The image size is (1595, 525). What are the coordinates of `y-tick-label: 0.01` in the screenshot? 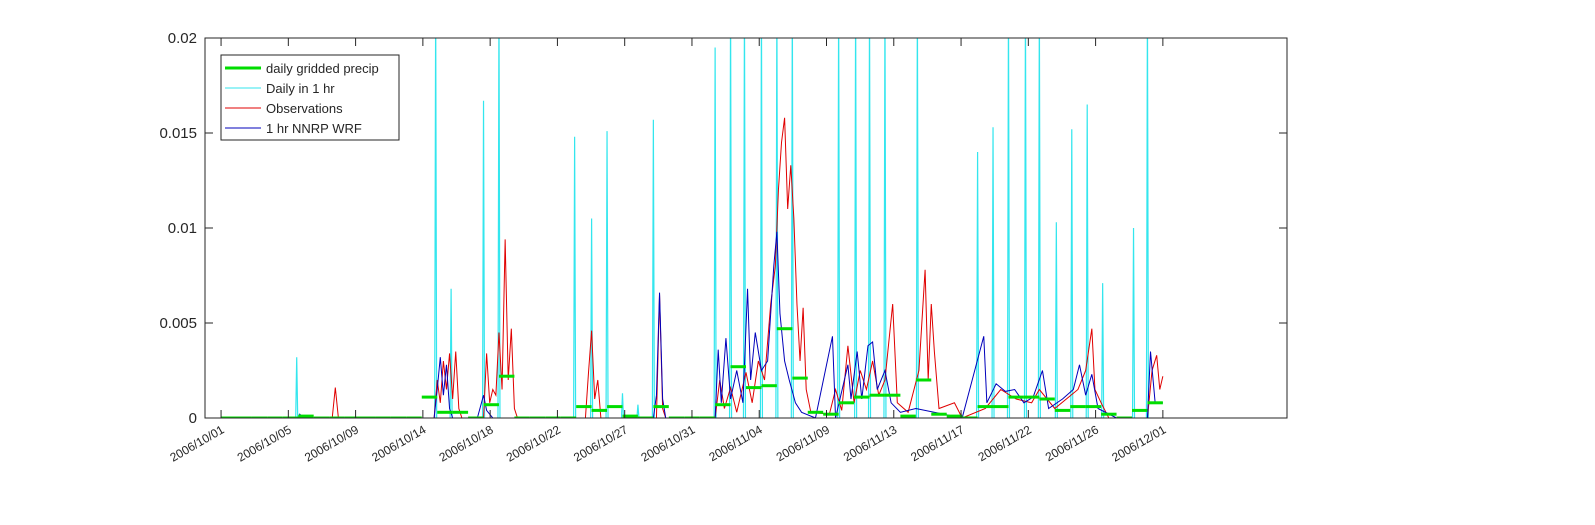 It's located at (182, 228).